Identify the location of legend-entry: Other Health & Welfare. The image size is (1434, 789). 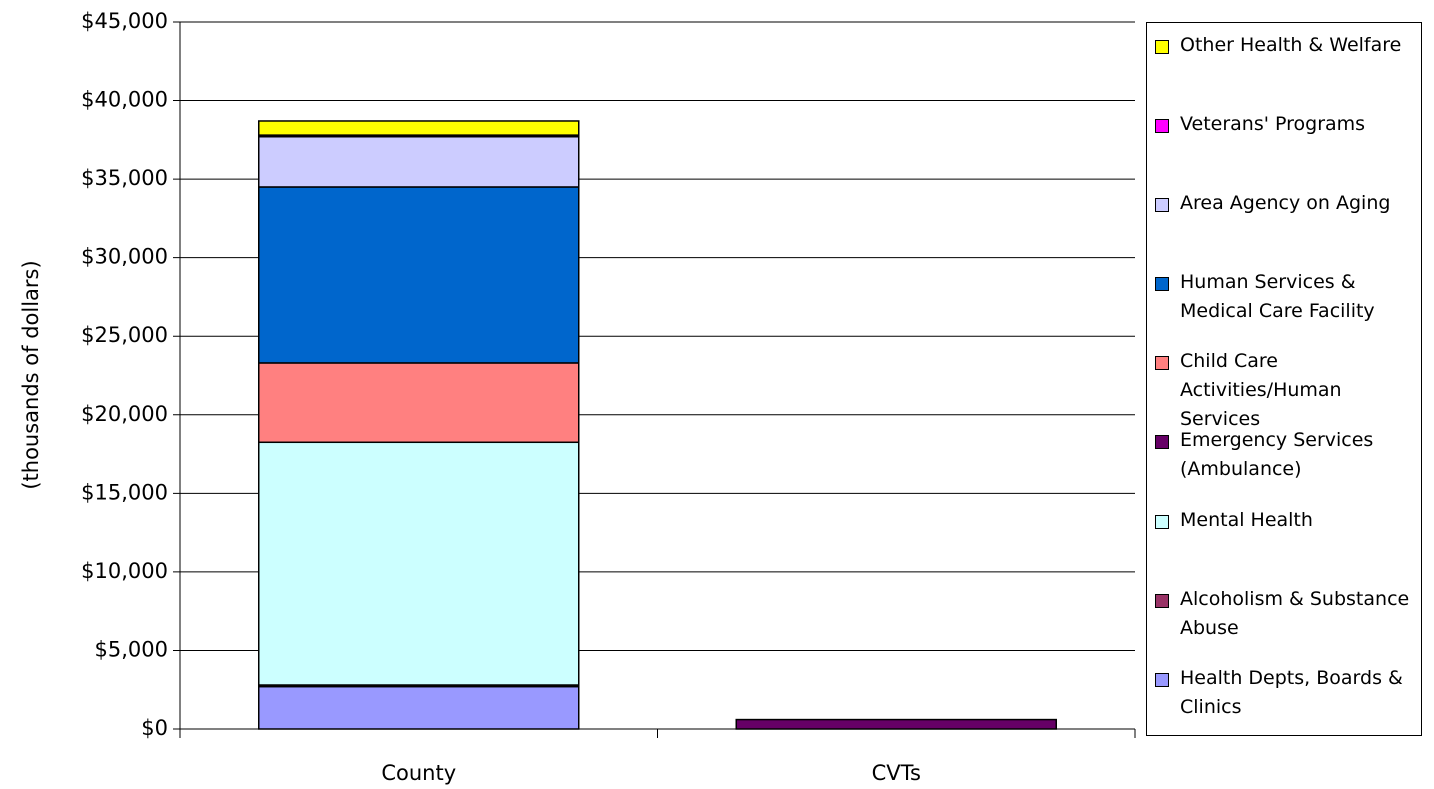
(1287, 45).